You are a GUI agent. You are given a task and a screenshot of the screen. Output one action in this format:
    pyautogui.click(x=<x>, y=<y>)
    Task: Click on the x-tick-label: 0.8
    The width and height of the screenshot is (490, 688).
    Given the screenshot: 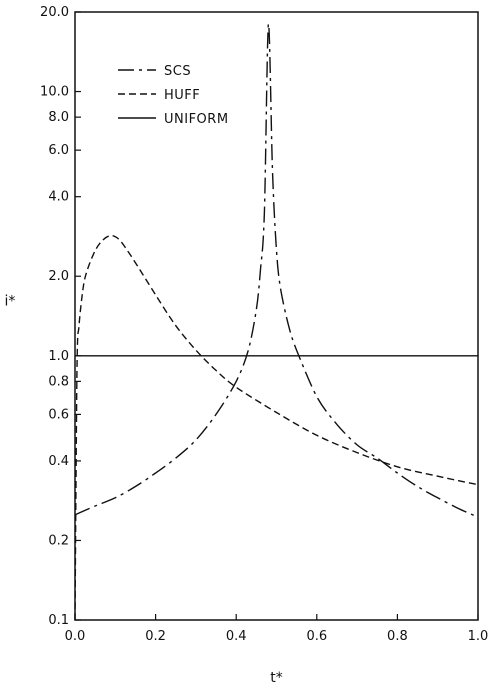 What is the action you would take?
    pyautogui.click(x=397, y=636)
    